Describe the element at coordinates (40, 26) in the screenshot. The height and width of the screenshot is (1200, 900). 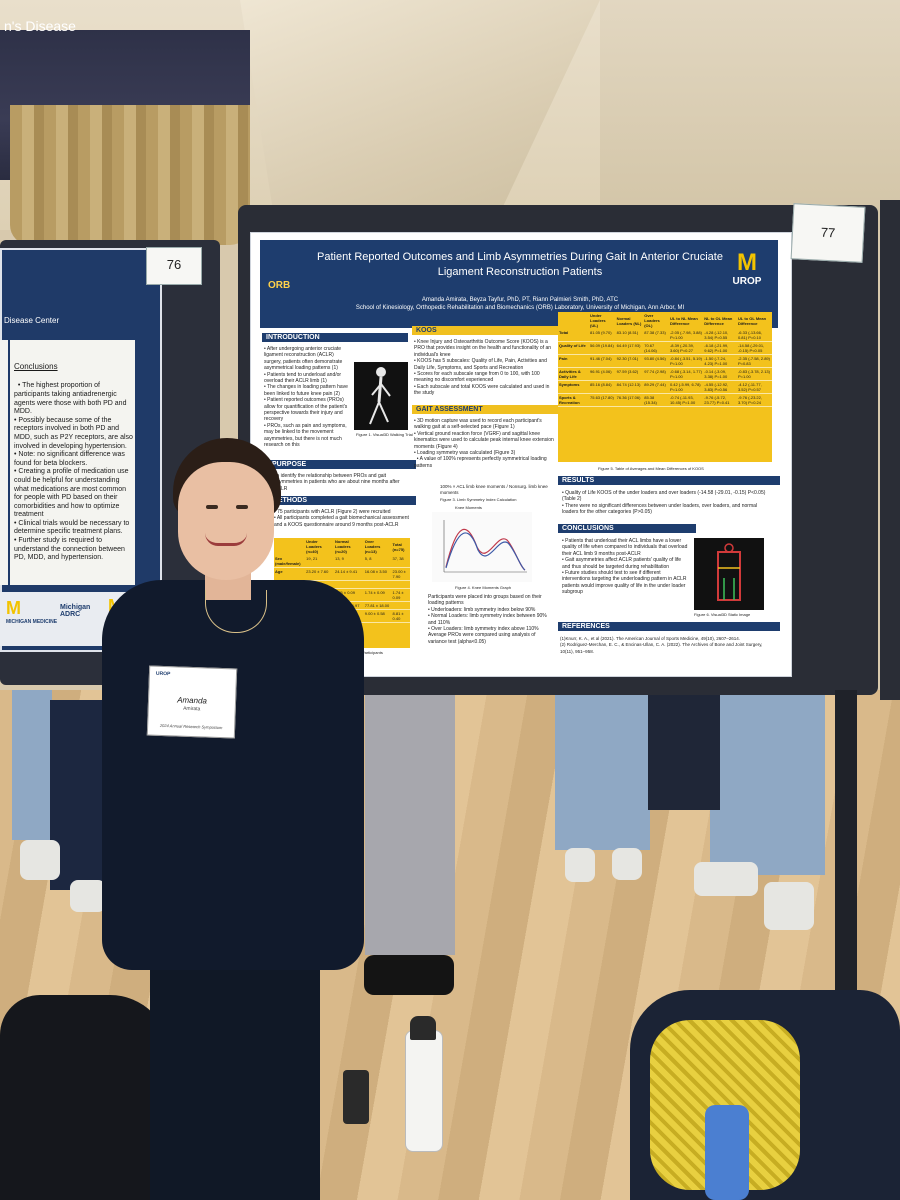
I see `left-poster-title: n's Disease` at that location.